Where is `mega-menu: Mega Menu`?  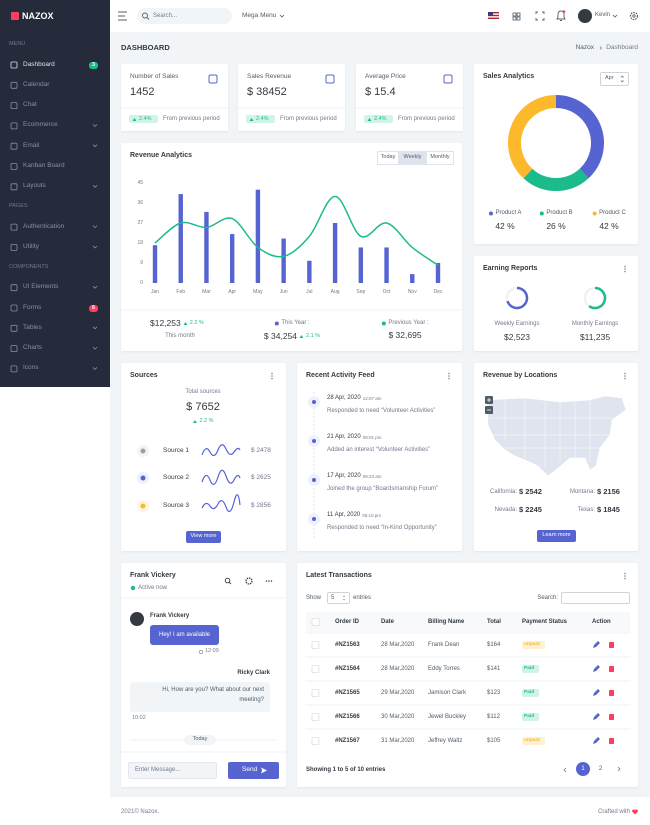
mega-menu: Mega Menu is located at coordinates (259, 15).